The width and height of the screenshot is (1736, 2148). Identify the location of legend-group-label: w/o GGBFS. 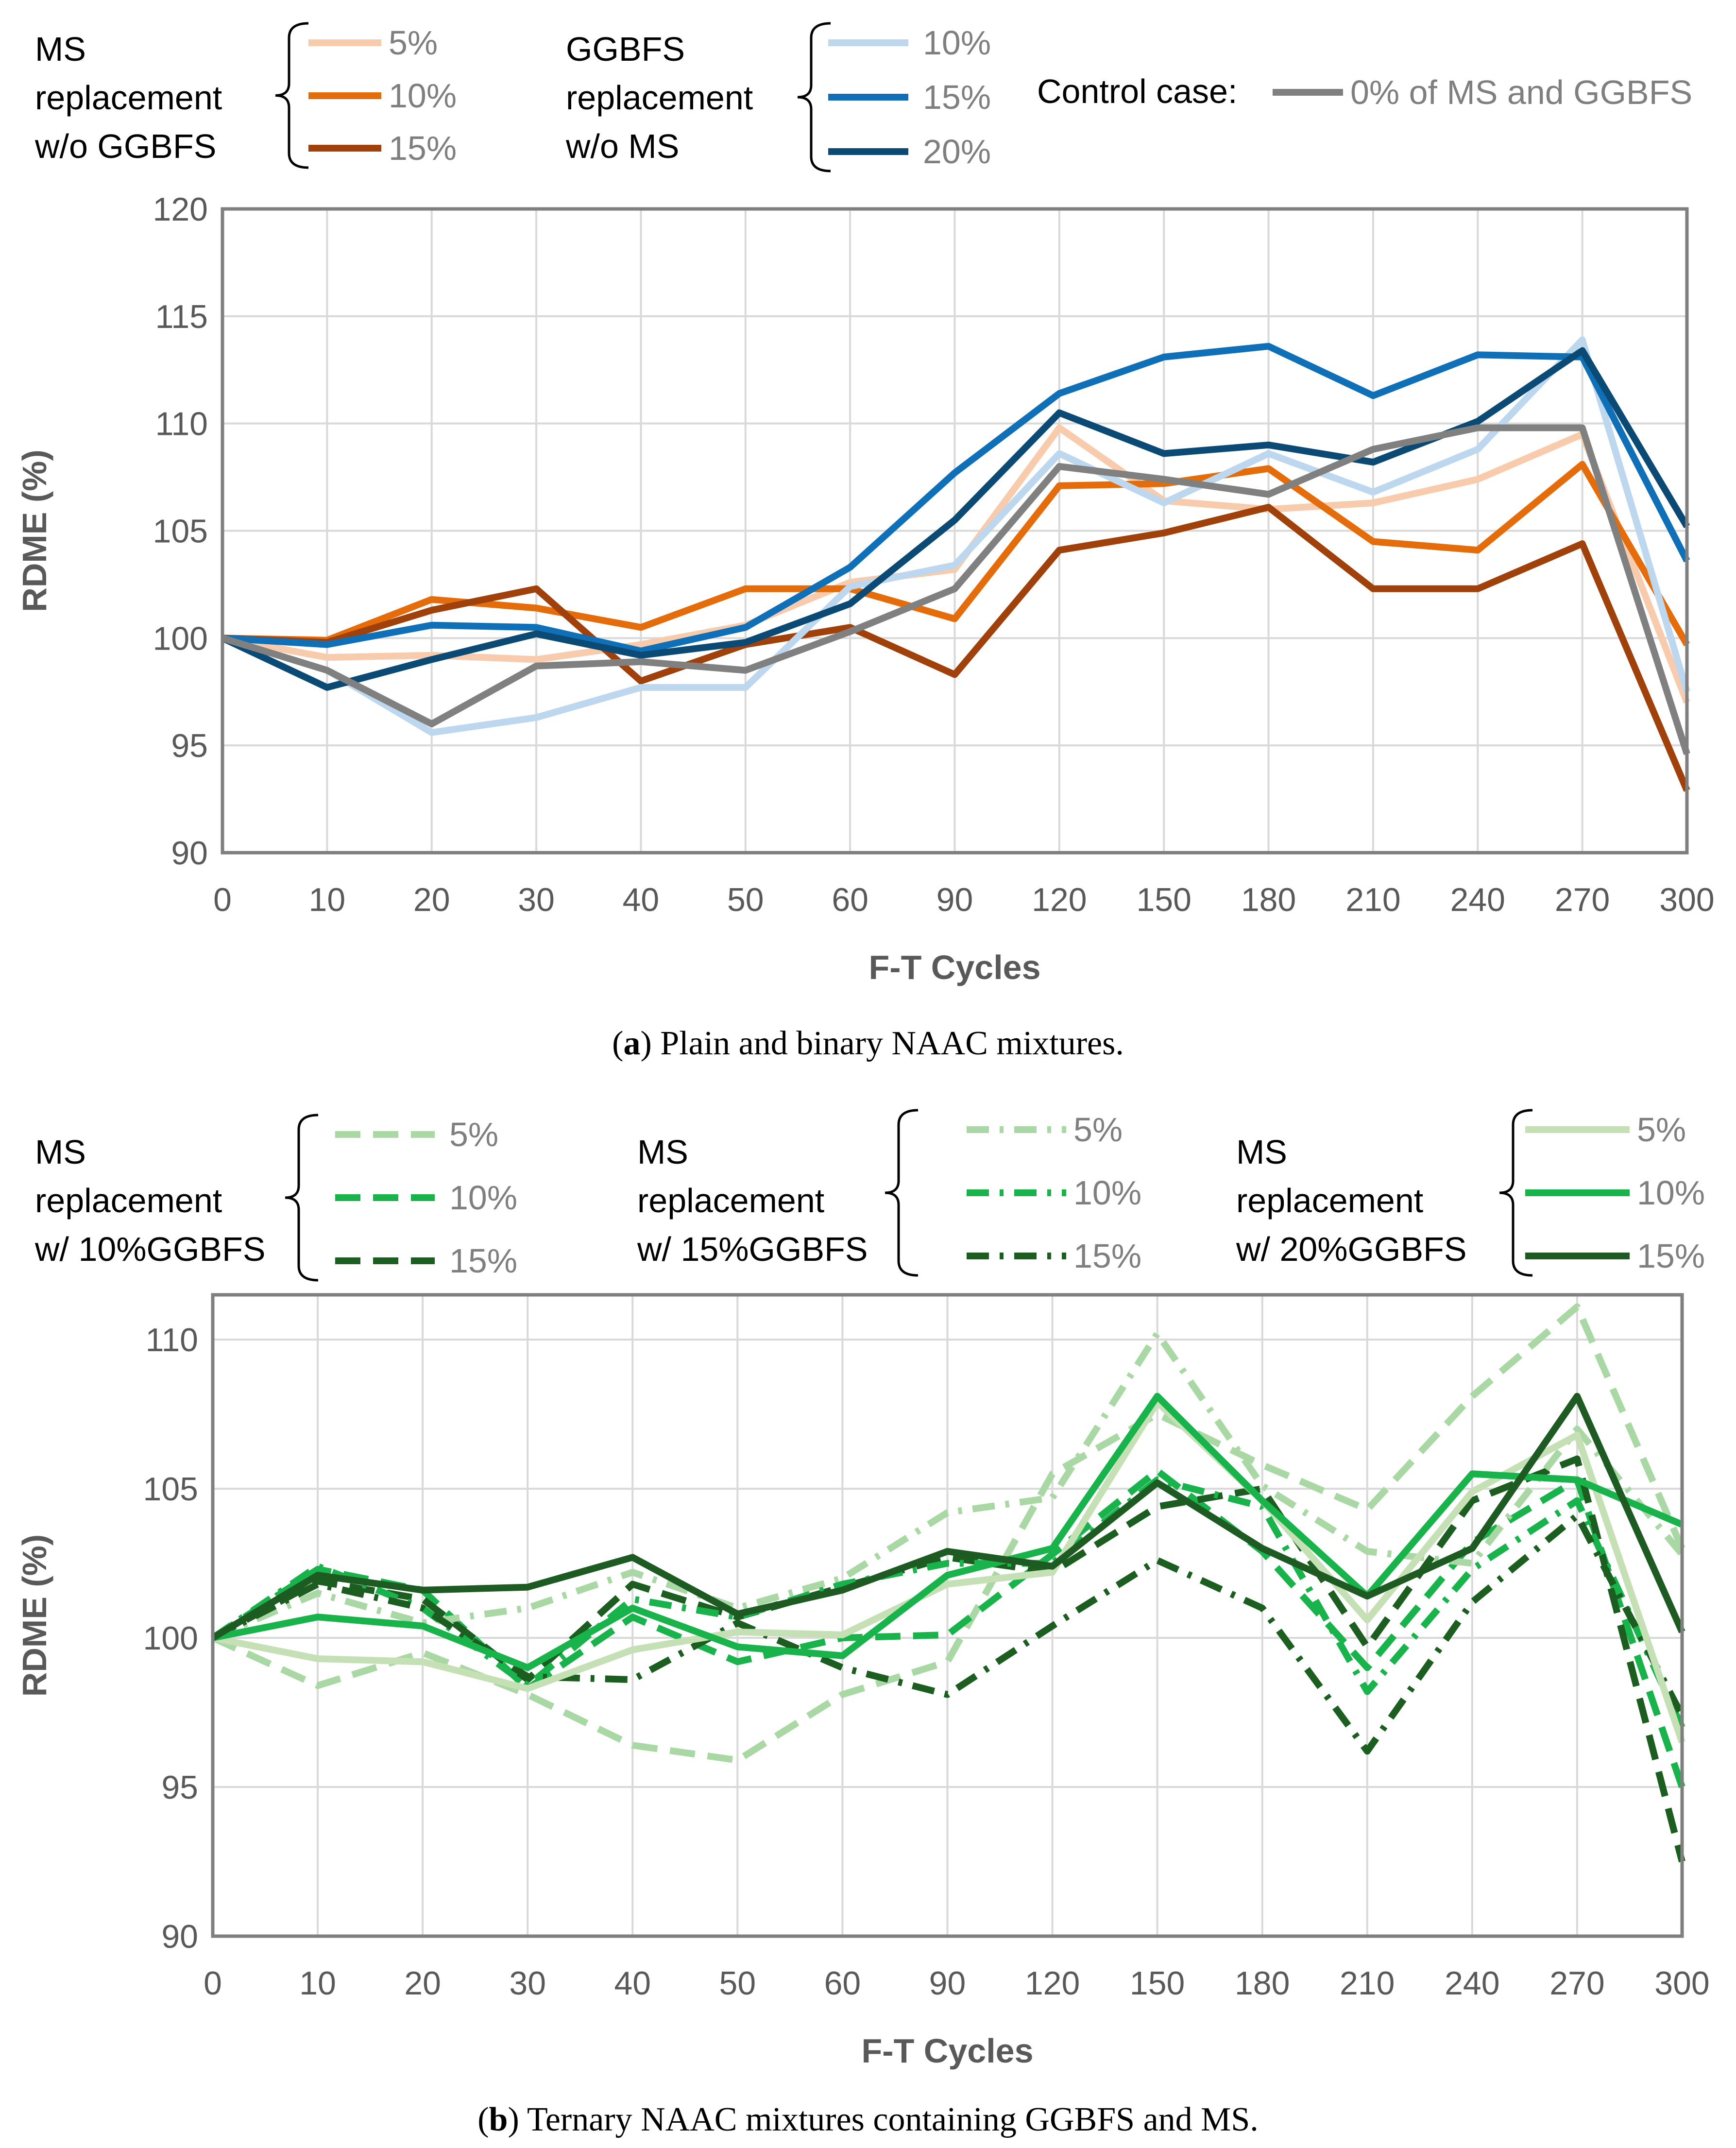
(125, 146).